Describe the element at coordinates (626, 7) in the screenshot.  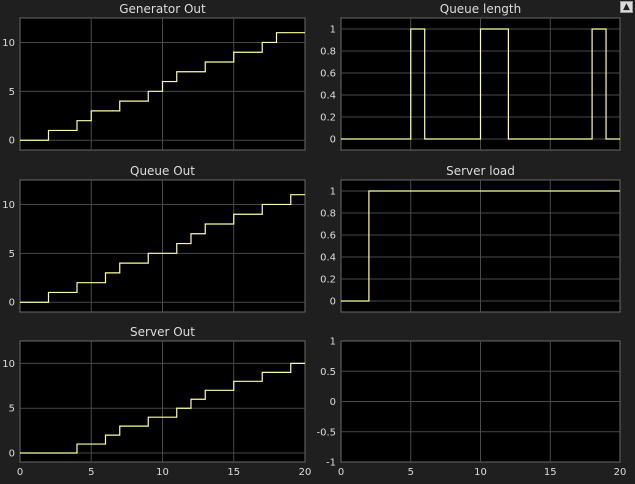
I see `undock-icon: ▲` at that location.